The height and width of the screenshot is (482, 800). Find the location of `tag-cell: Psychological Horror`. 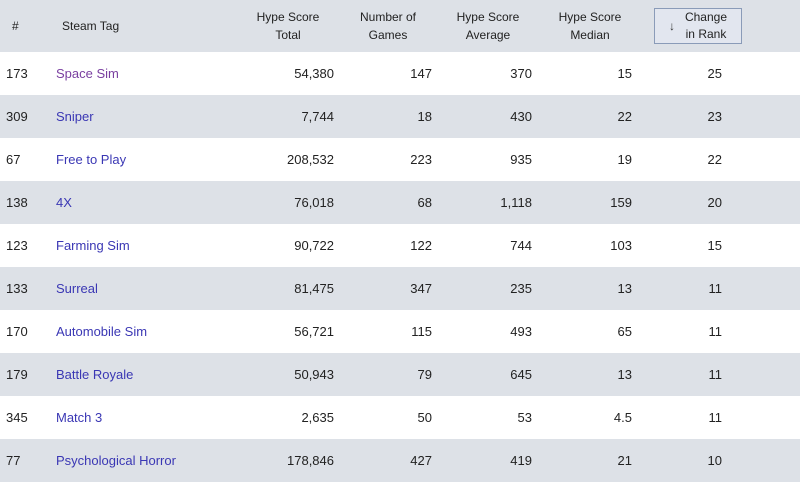

tag-cell: Psychological Horror is located at coordinates (151, 460).